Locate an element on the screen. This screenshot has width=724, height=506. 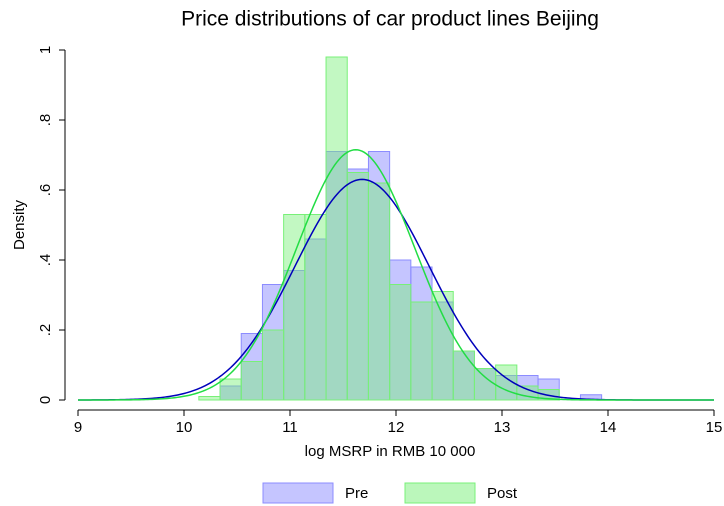
y-axis-label: Density is located at coordinates (19, 224).